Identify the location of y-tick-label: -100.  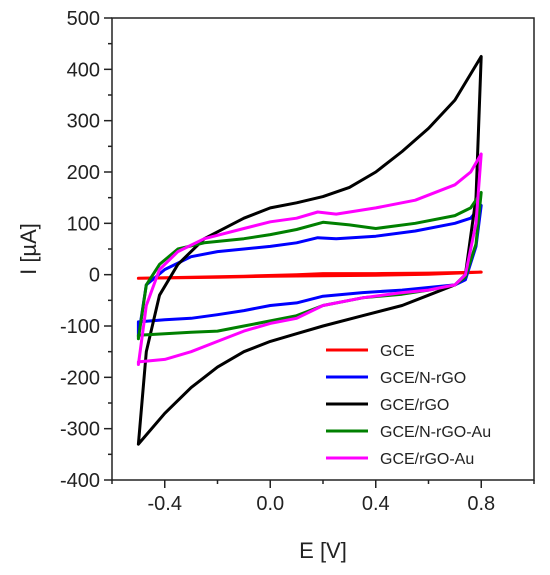
(80, 327).